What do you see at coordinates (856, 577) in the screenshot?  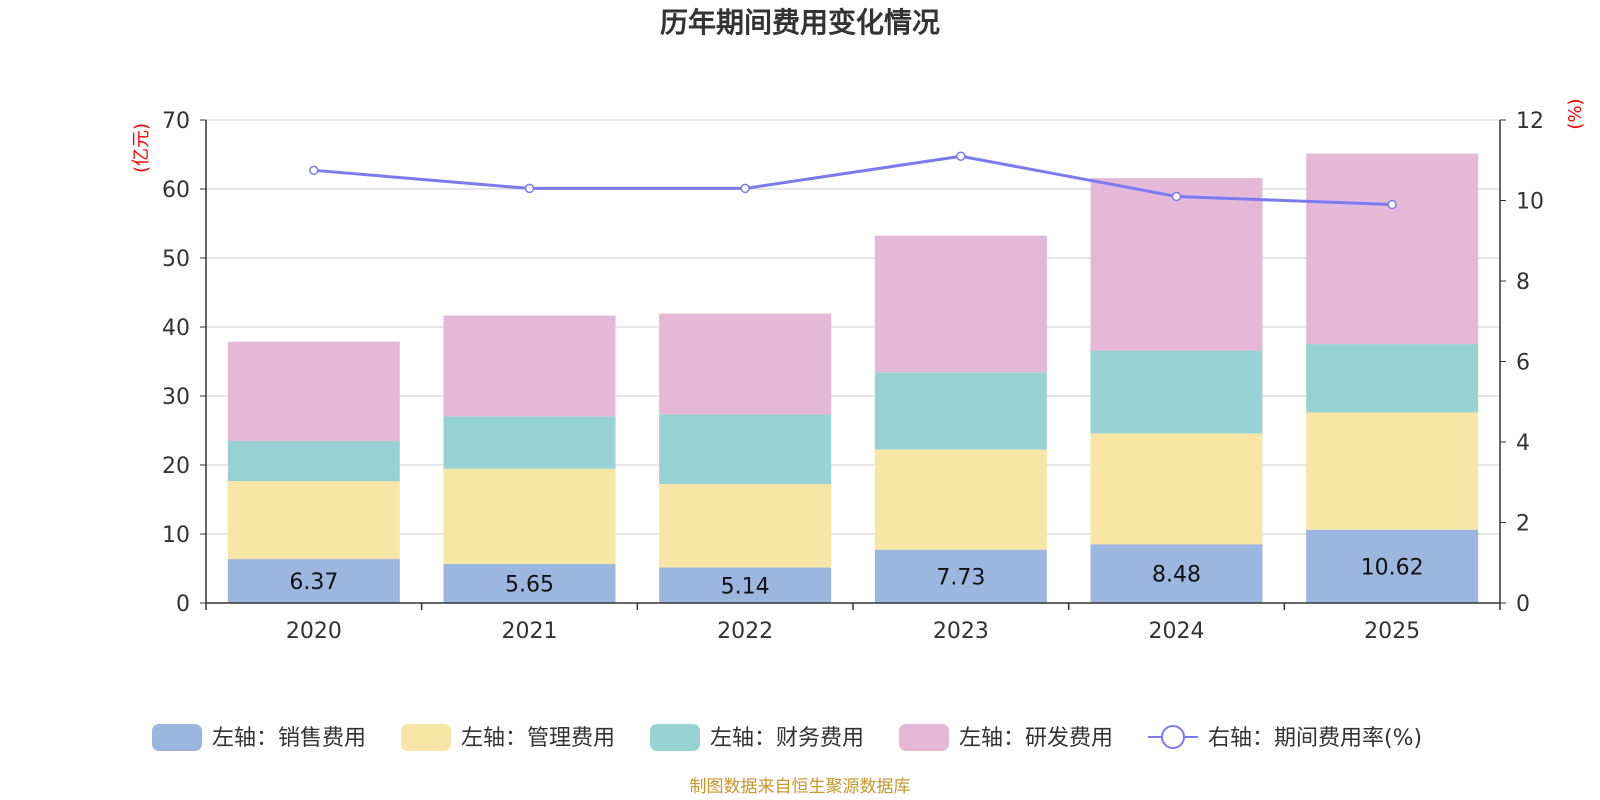 I see `data-labels: 6.37 5.65 5.14 7.73 8.48 10.62` at bounding box center [856, 577].